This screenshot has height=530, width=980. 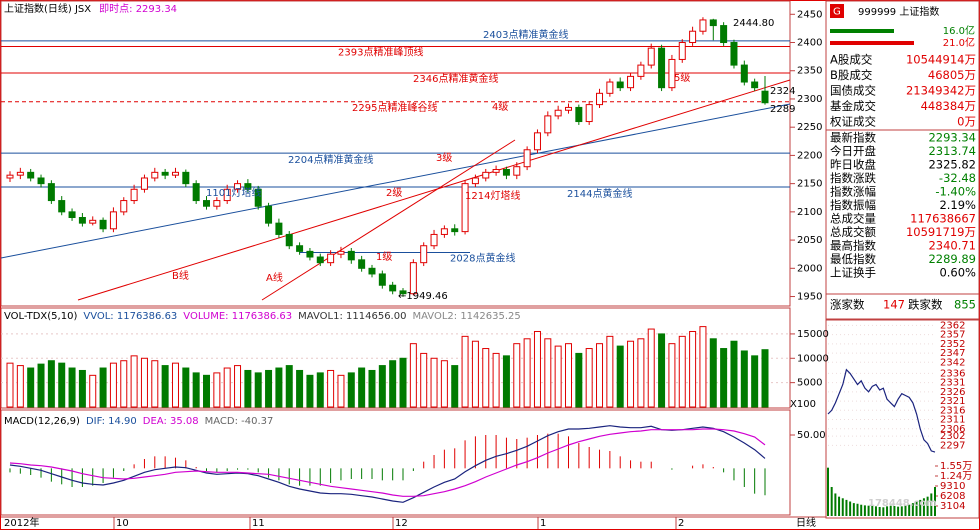 I want to click on chart-title: 上证指数(日线) JSX, so click(x=47, y=8).